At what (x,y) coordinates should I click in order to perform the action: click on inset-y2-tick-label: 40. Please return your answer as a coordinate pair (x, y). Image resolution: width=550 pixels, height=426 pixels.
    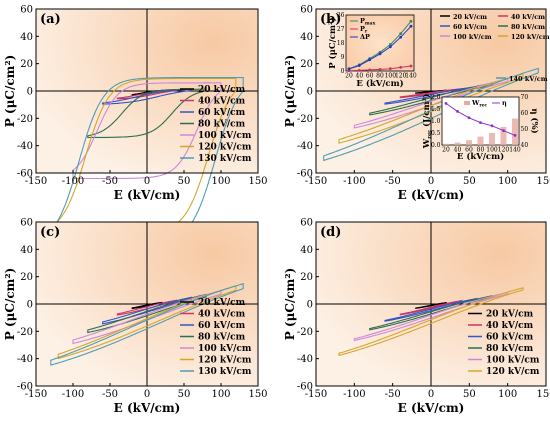
    Looking at the image, I should click on (525, 145).